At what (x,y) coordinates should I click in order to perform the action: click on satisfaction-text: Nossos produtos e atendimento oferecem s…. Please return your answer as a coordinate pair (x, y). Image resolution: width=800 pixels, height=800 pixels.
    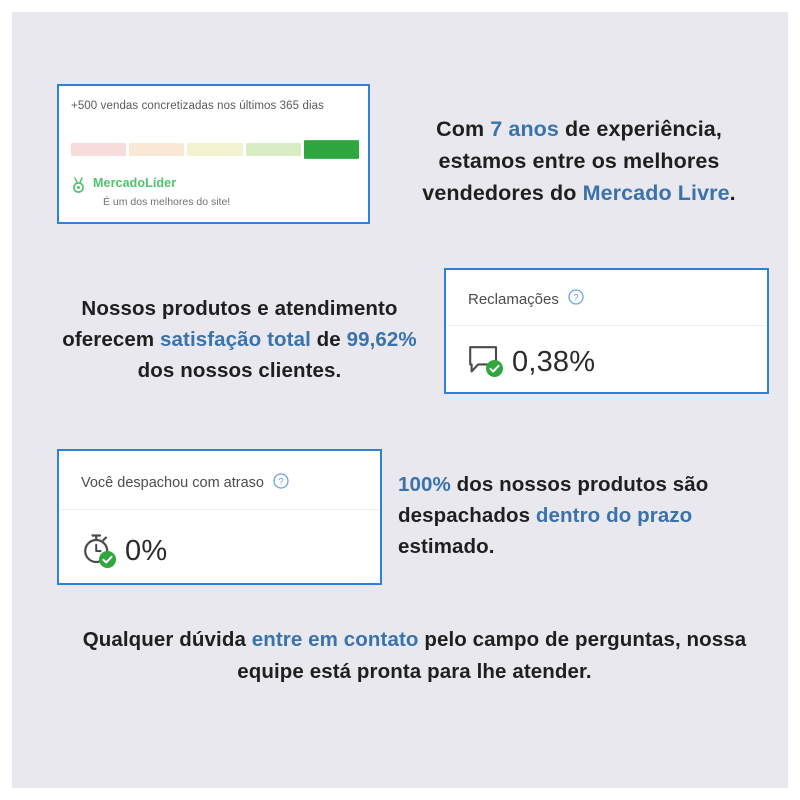
    Looking at the image, I should click on (239, 339).